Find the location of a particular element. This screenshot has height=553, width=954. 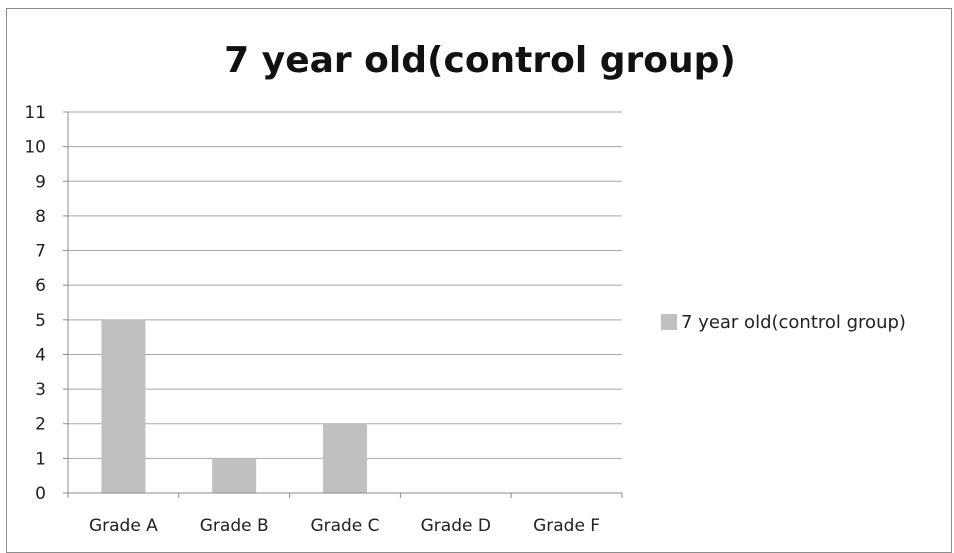

y-tick-label: 10 is located at coordinates (35, 148).